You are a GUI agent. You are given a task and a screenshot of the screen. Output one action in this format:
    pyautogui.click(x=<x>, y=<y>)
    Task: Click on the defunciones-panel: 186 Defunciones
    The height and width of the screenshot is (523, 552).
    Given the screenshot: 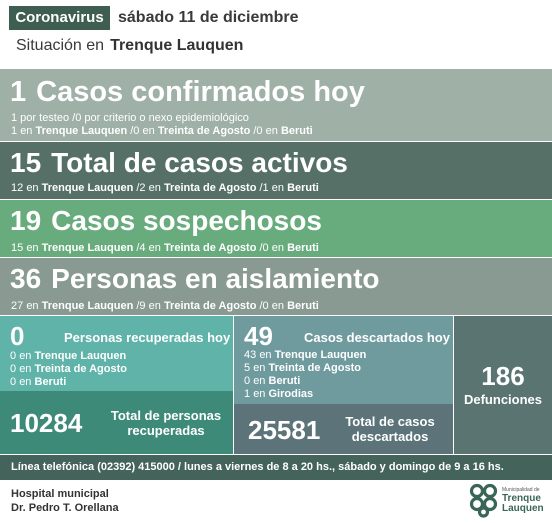 What is the action you would take?
    pyautogui.click(x=503, y=385)
    